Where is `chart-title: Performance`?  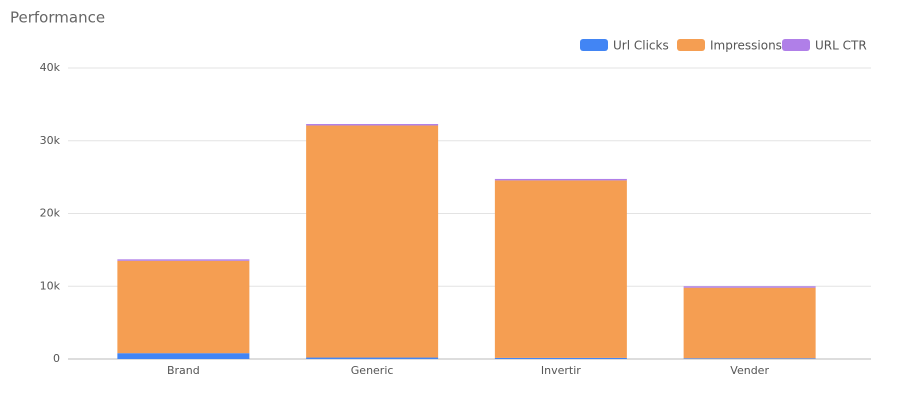
chart-title: Performance is located at coordinates (57, 18).